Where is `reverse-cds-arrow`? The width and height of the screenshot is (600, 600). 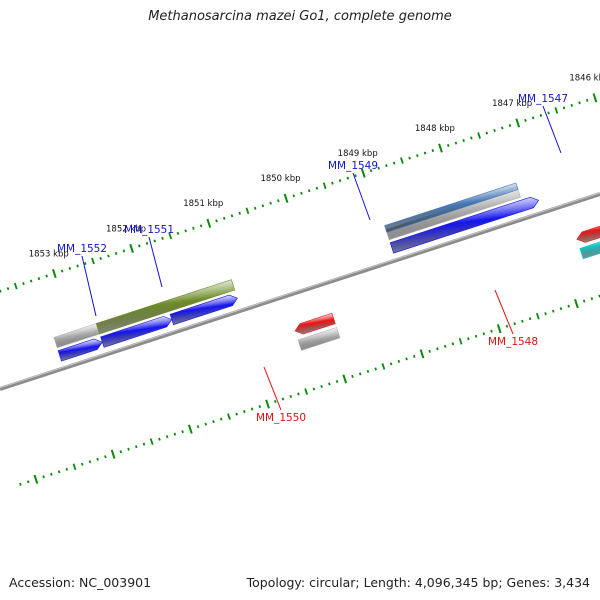 reverse-cds-arrow is located at coordinates (315, 323).